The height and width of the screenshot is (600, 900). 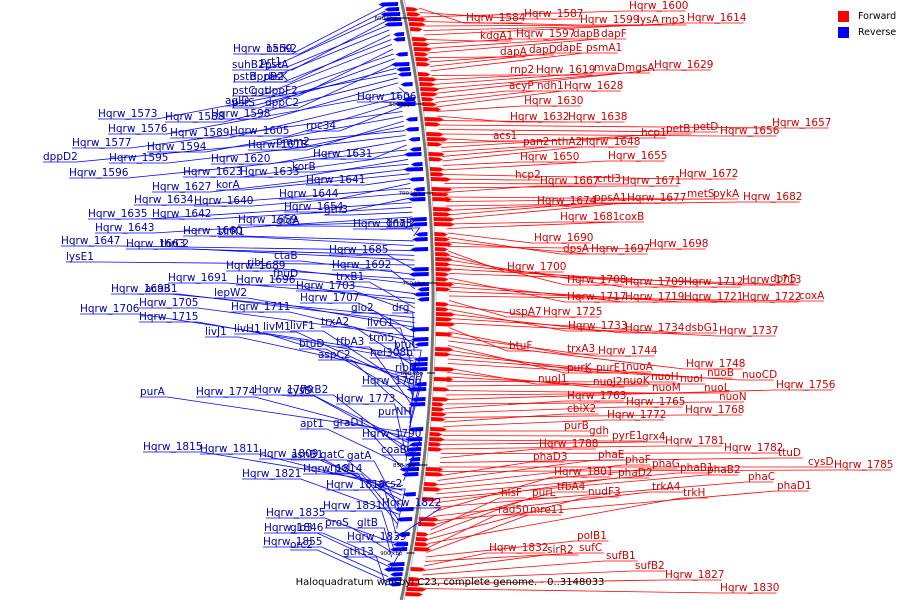 What do you see at coordinates (164, 200) in the screenshot?
I see `reverse-gene-label-hqrw-1634: Hqrw_1634` at bounding box center [164, 200].